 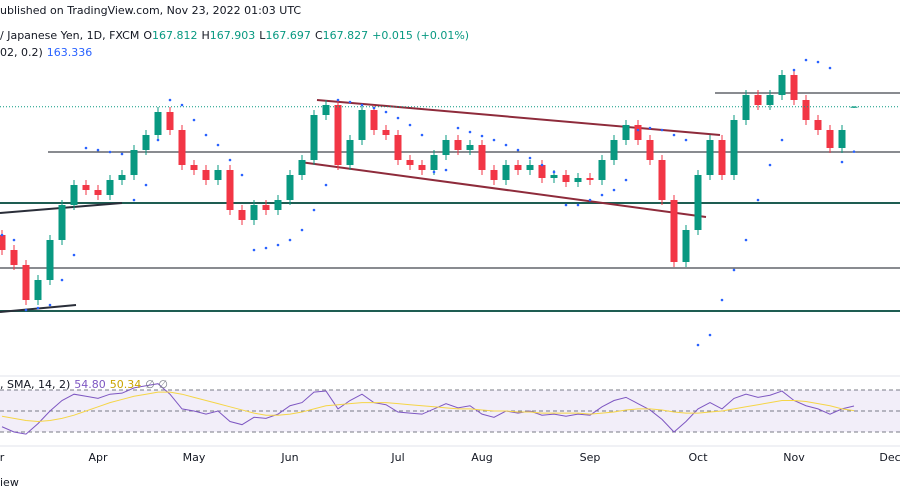 I want to click on x-tick-label: Jun, so click(x=289, y=457).